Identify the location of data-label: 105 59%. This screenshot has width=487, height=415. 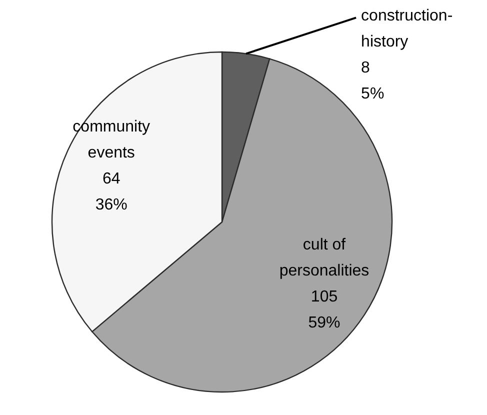
(324, 310).